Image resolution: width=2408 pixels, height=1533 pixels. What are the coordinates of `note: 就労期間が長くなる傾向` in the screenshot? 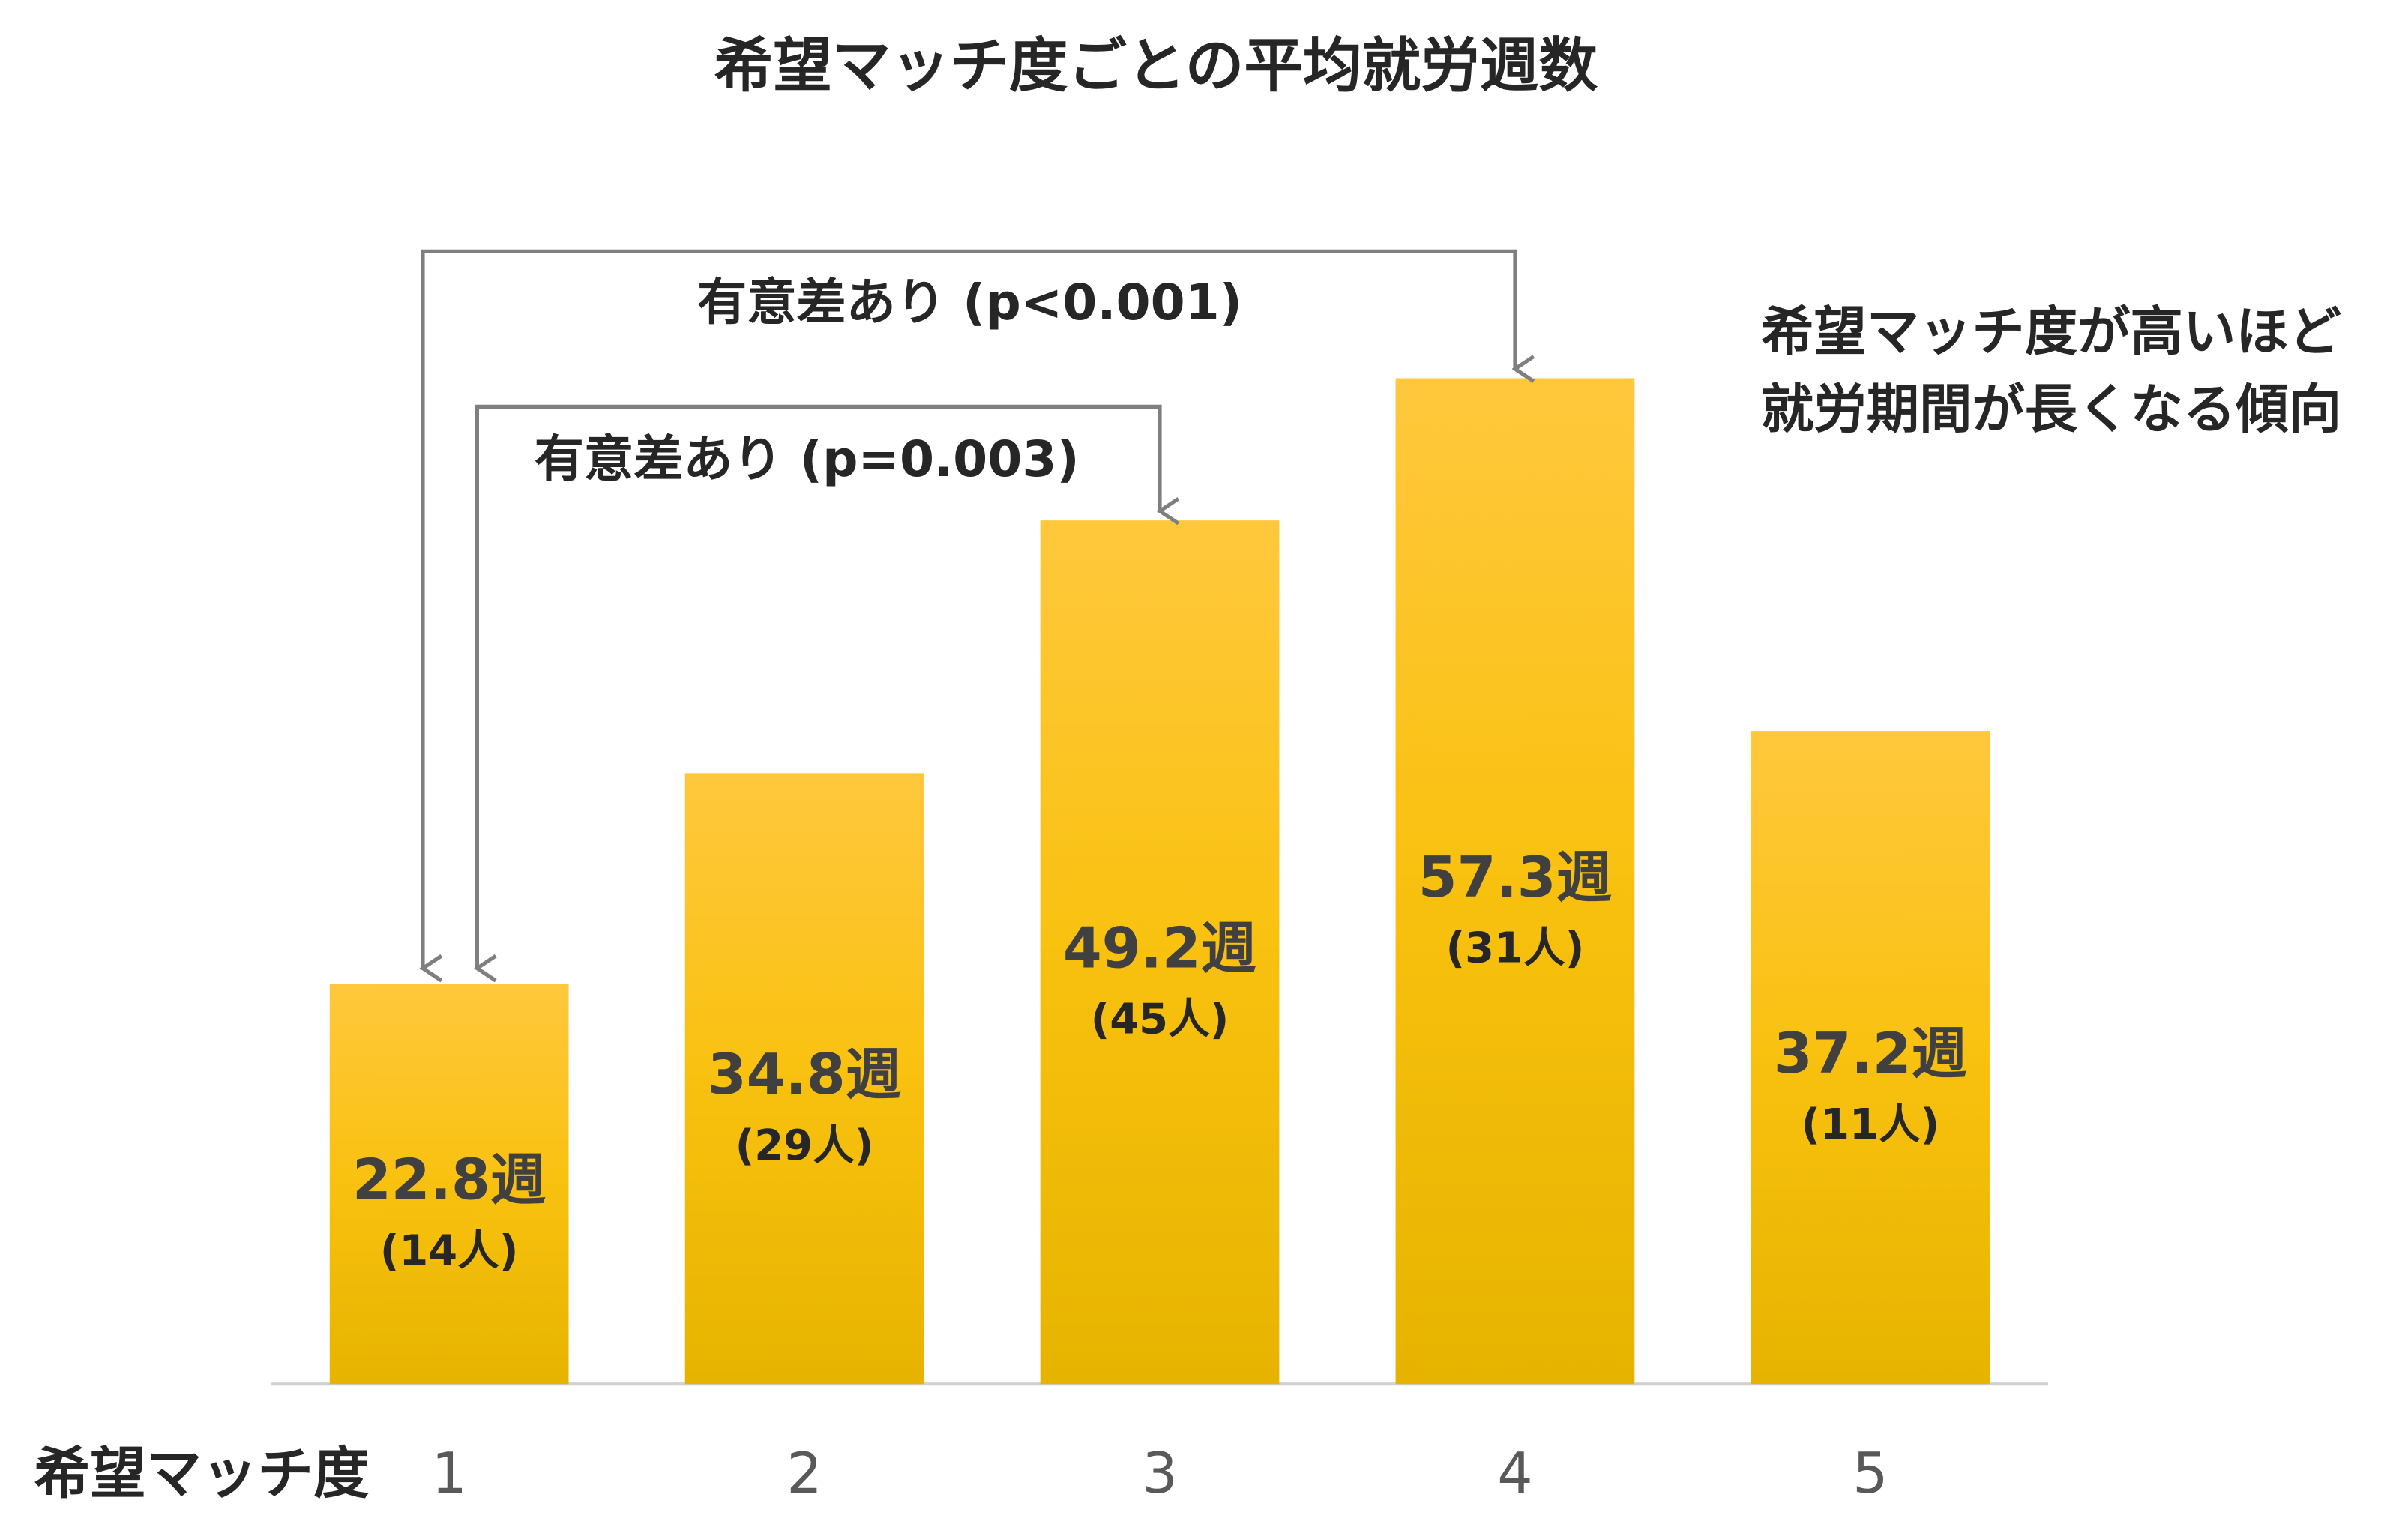 It's located at (2051, 409).